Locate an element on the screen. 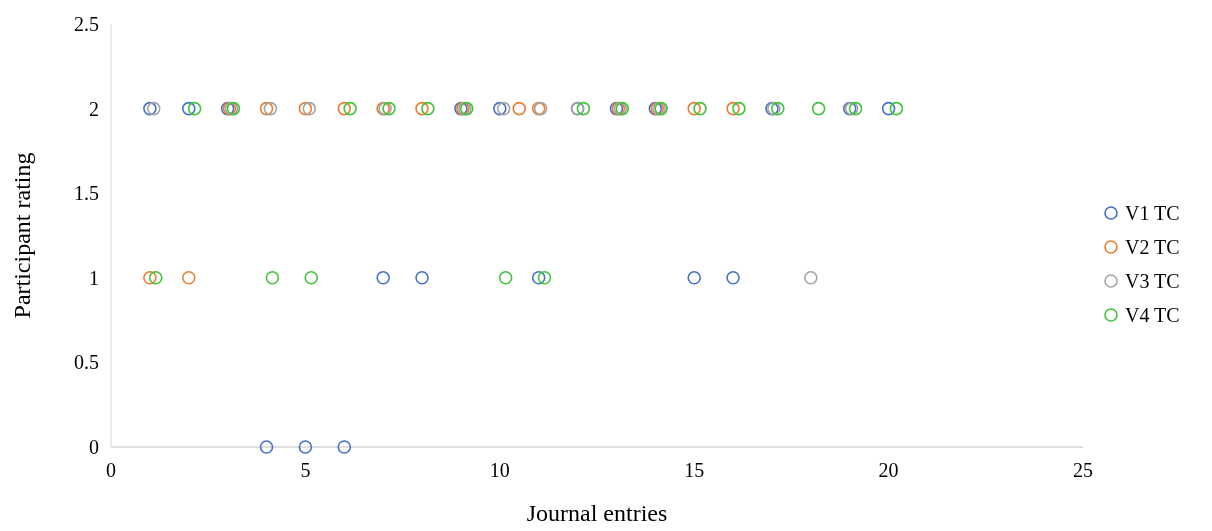 This screenshot has width=1212, height=531. x-tick-label: 0 is located at coordinates (111, 470).